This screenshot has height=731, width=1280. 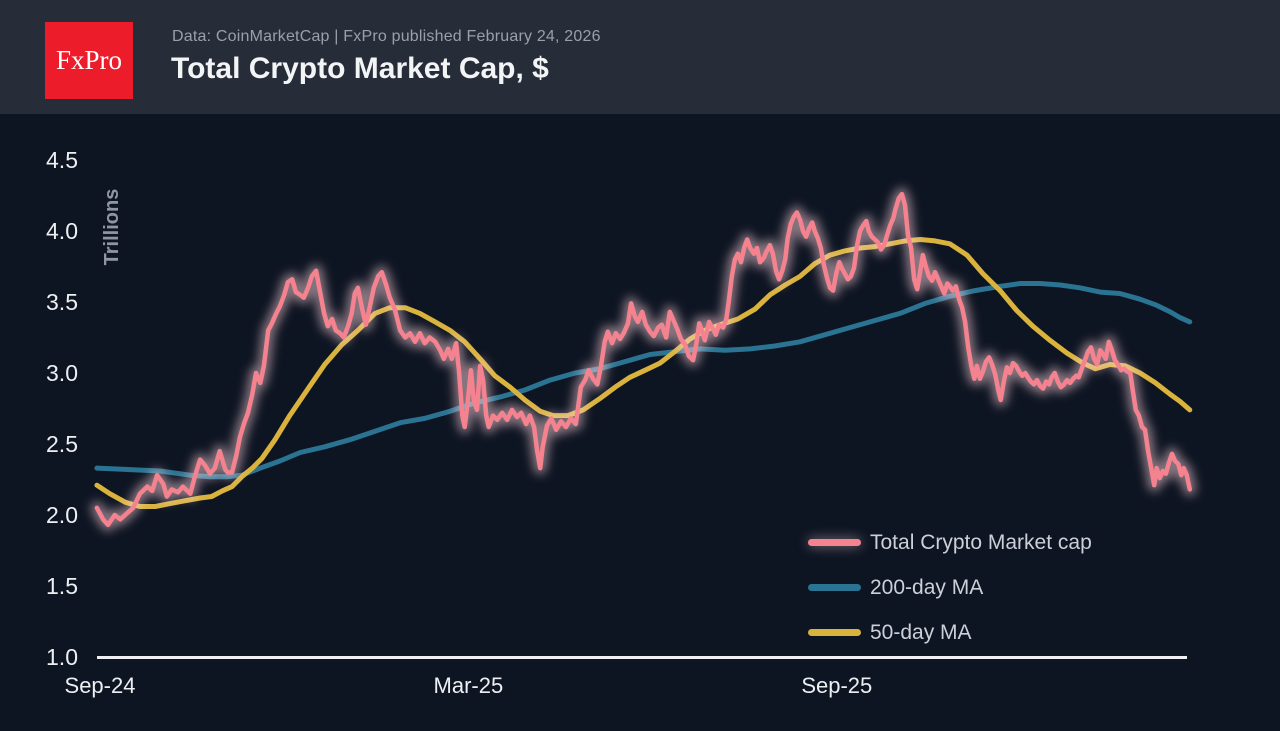 I want to click on legend-item-200-day-ma: 200-day MA, so click(x=950, y=587).